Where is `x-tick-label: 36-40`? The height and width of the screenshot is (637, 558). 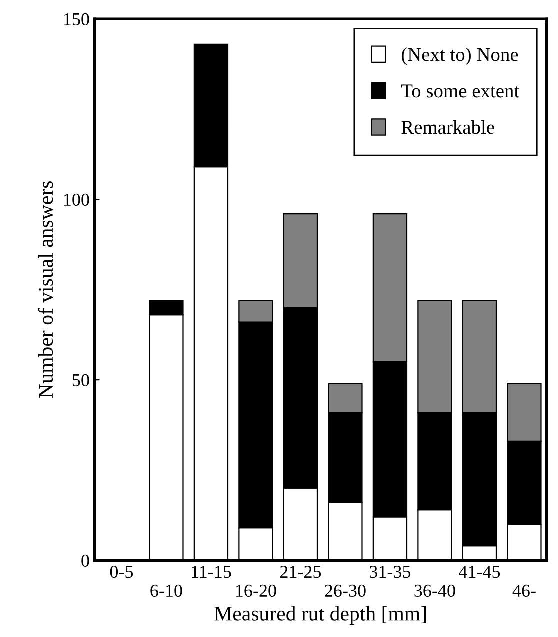 x-tick-label: 36-40 is located at coordinates (435, 591).